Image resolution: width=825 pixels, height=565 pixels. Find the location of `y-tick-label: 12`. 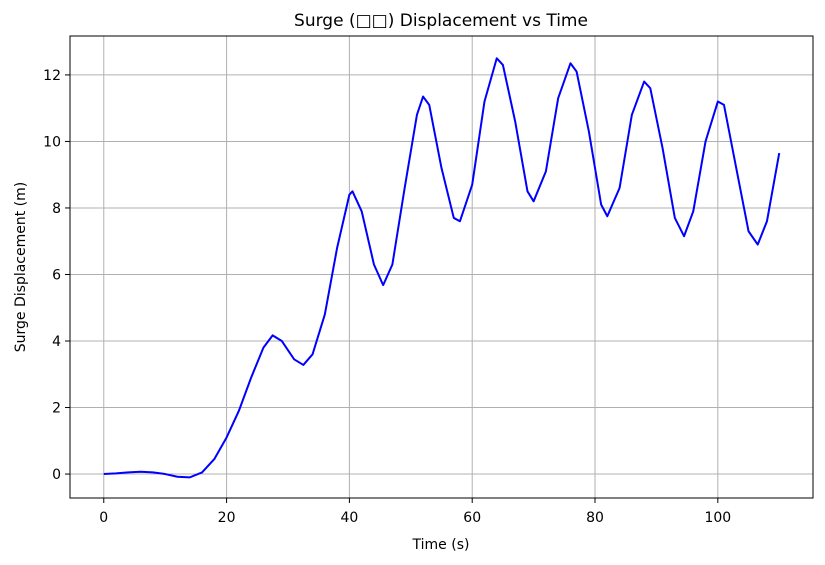

y-tick-label: 12 is located at coordinates (52, 76).